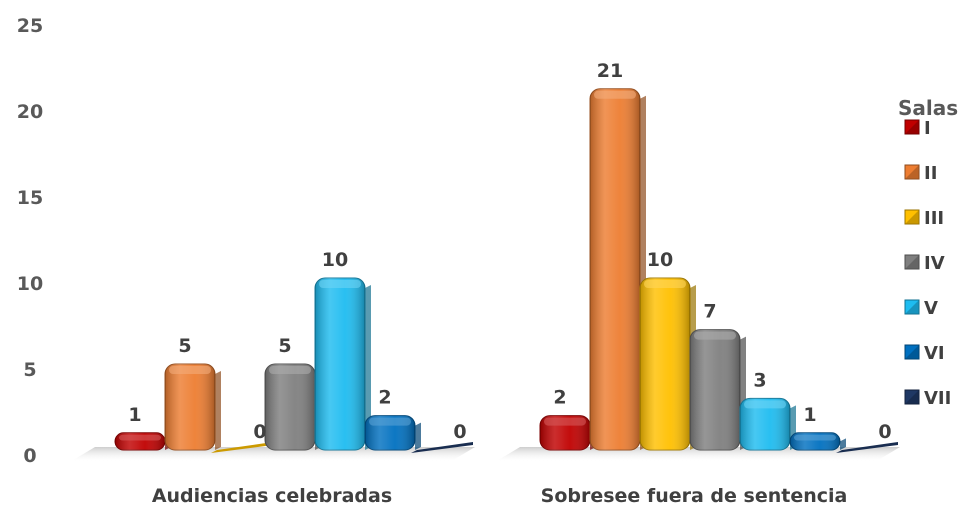  I want to click on legend-label-III: III, so click(934, 218).